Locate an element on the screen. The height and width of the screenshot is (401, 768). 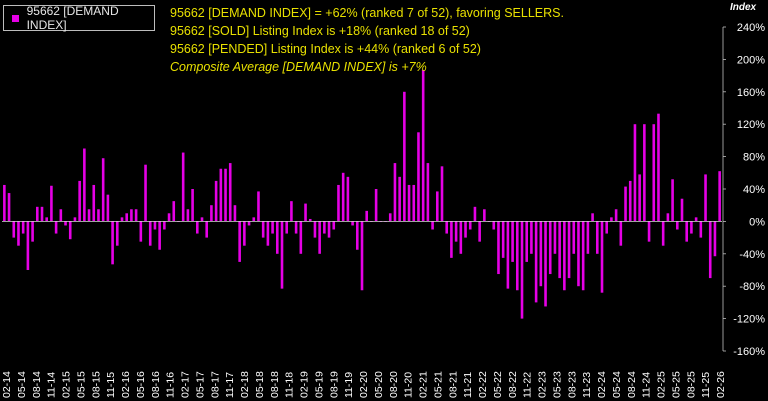
x-tick-label: 02-22 is located at coordinates (483, 384).